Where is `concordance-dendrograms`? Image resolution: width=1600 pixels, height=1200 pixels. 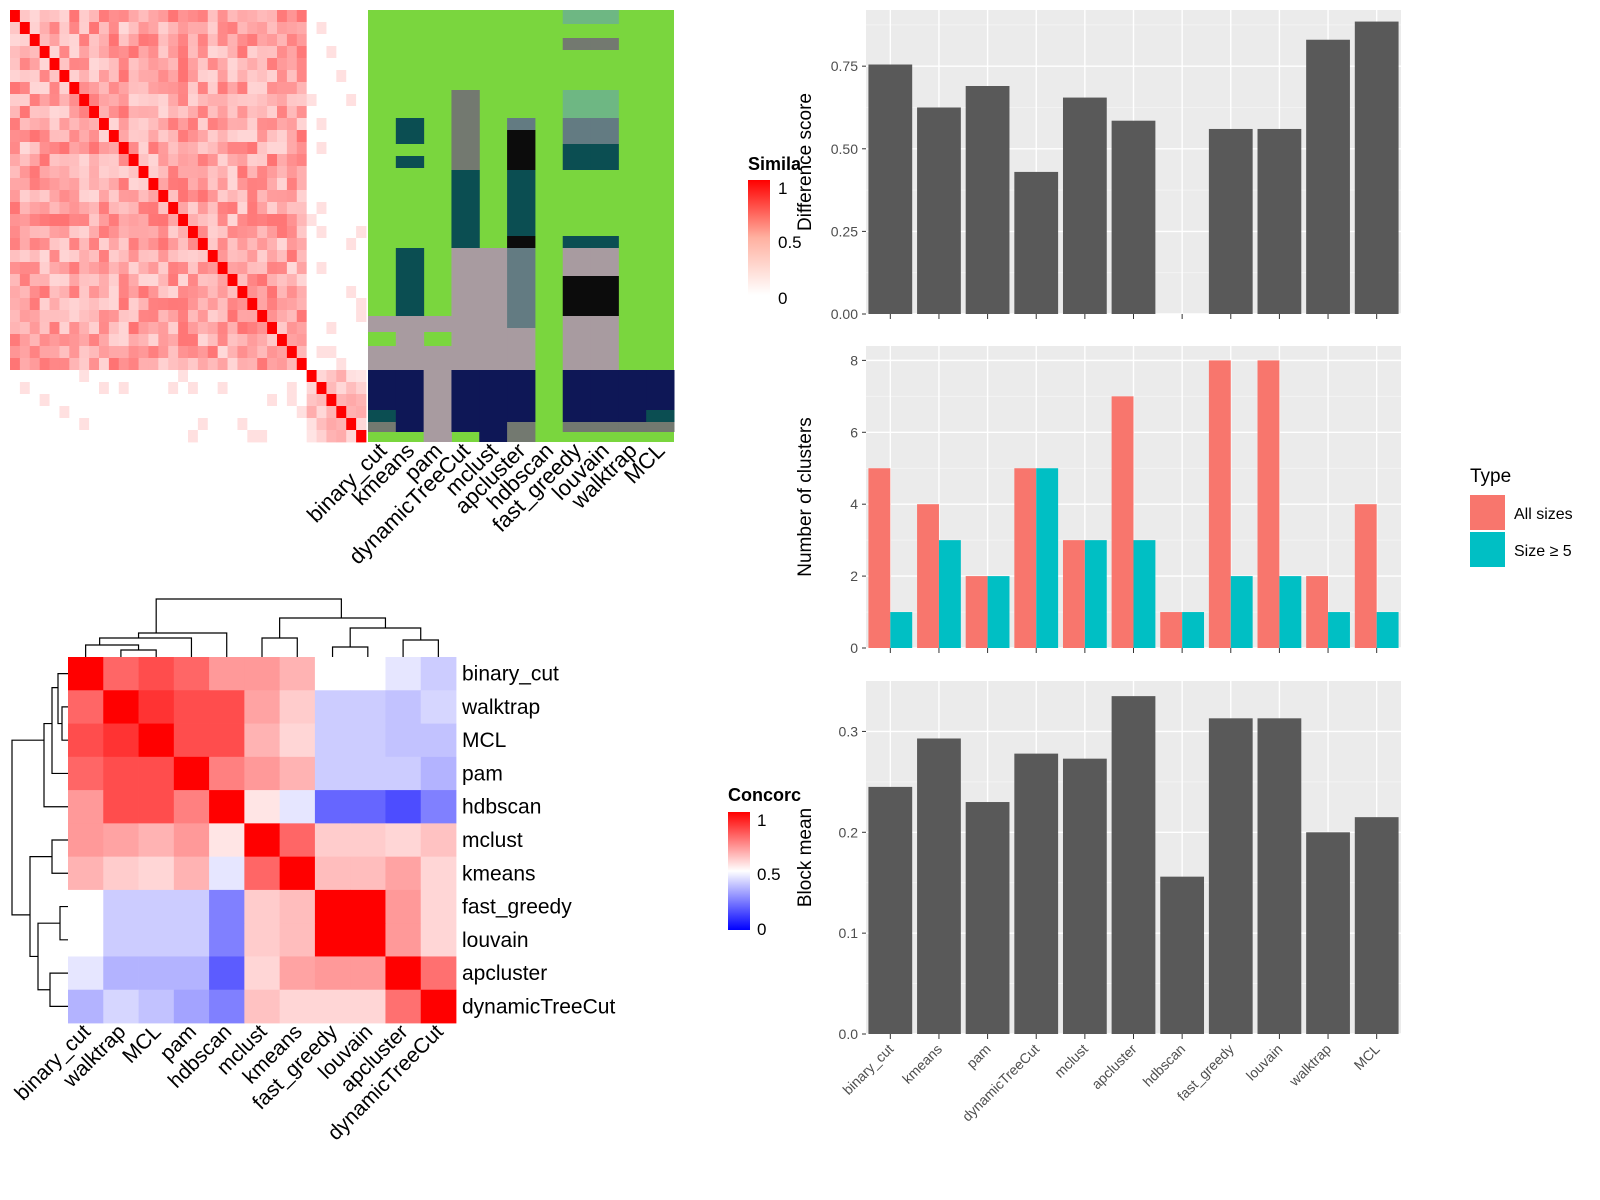
concordance-dendrograms is located at coordinates (225, 802).